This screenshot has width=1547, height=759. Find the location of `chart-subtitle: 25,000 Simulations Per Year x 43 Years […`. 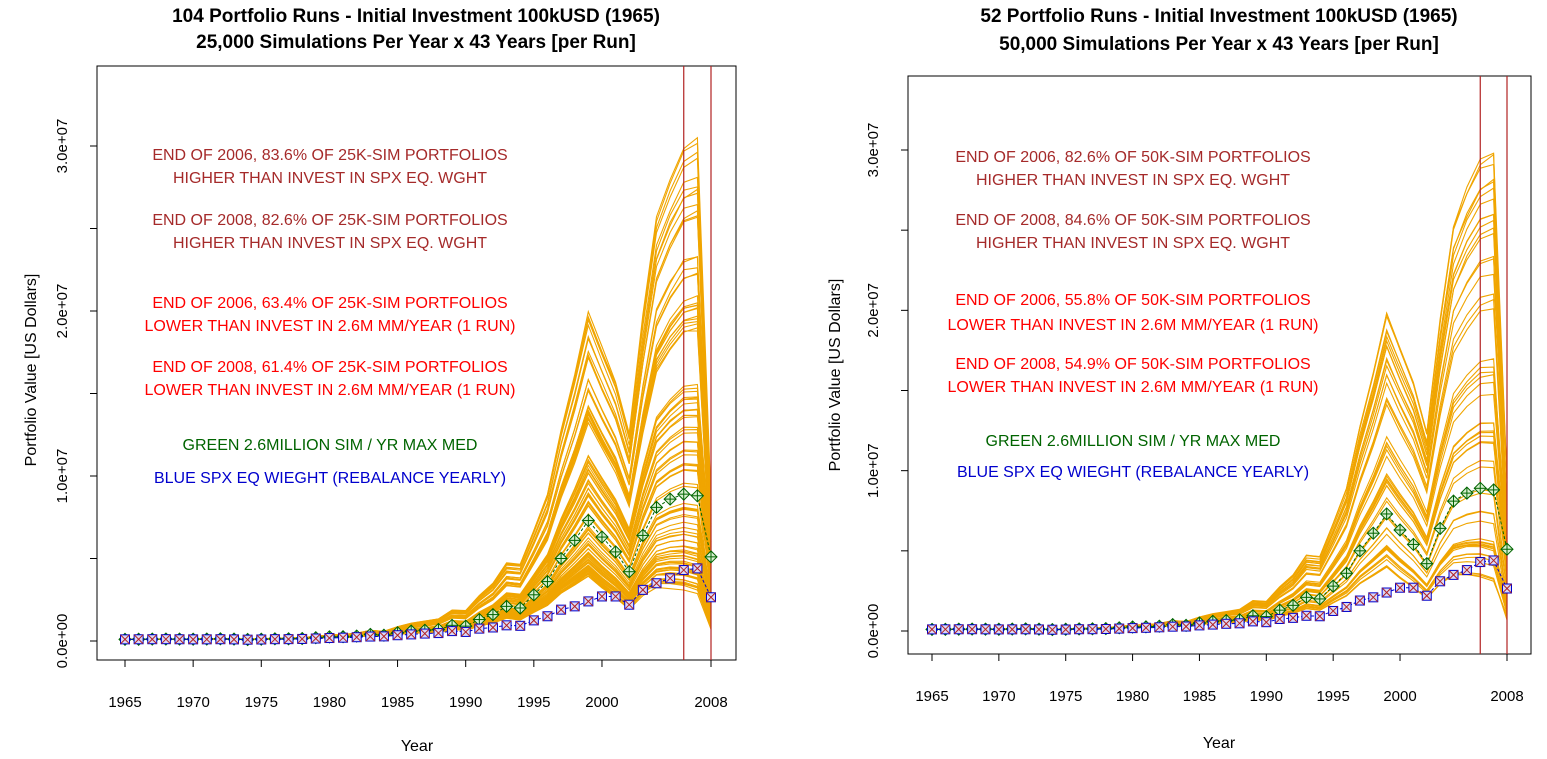

chart-subtitle: 25,000 Simulations Per Year x 43 Years [… is located at coordinates (416, 42).